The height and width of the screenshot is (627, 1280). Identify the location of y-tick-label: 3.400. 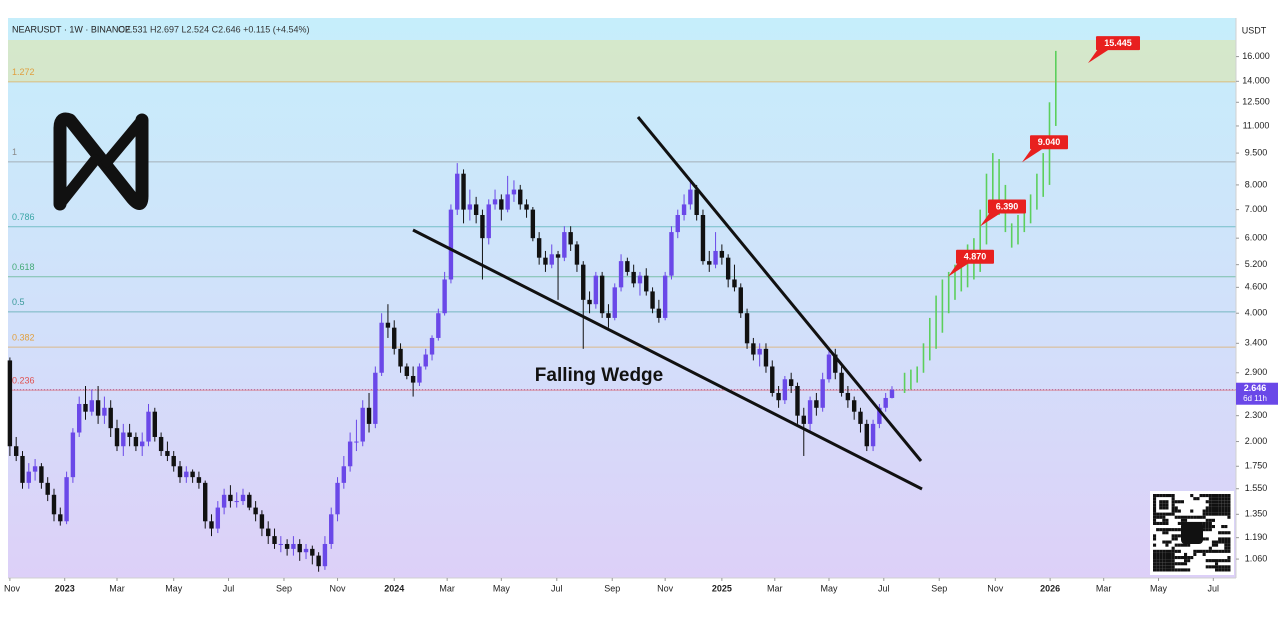
(1256, 343).